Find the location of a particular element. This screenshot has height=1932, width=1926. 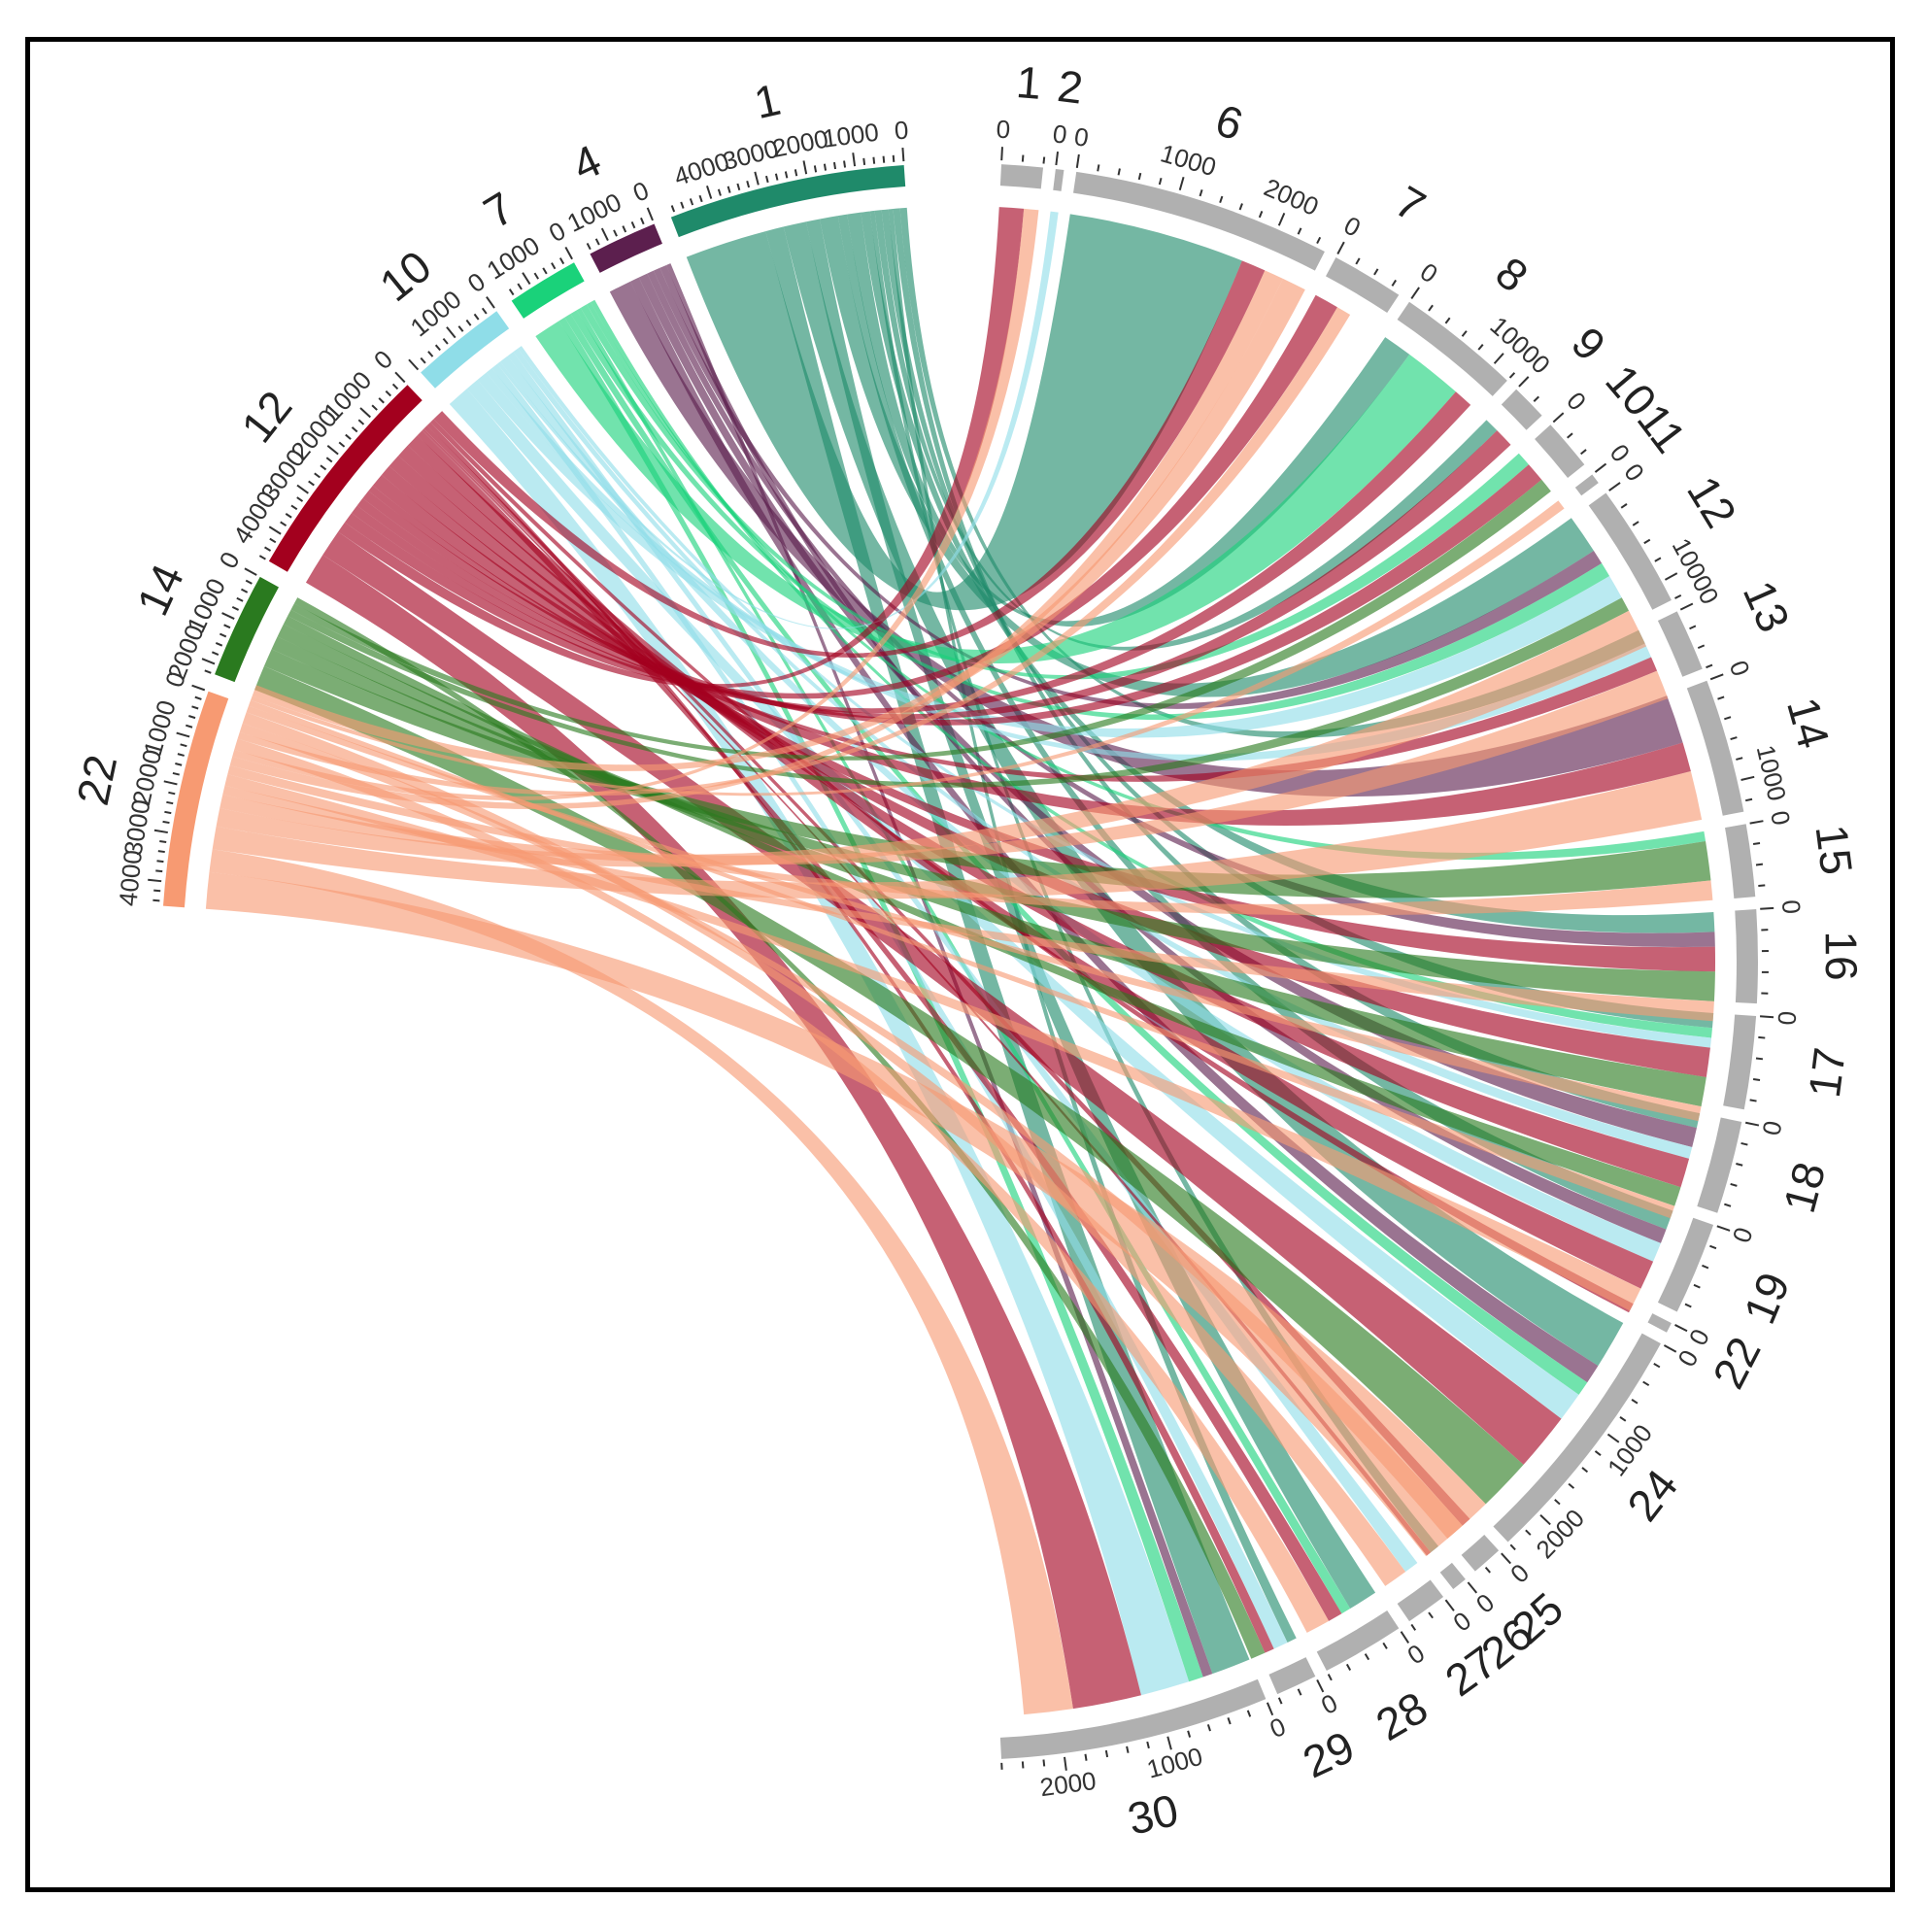

source-1-label: 1 is located at coordinates (768, 101).